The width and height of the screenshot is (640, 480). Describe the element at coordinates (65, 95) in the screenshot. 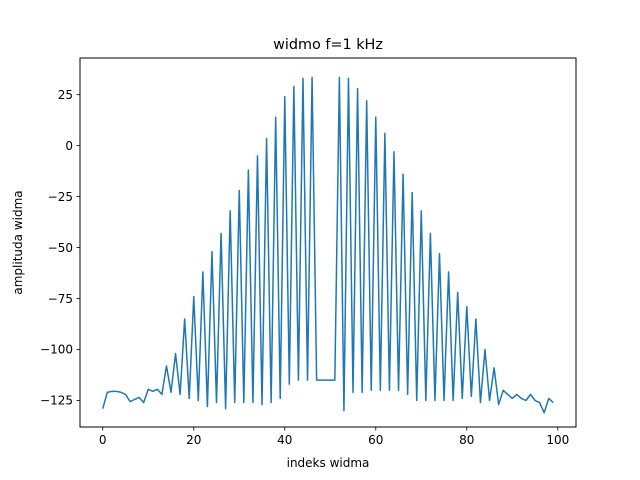

I see `y-tick-label: 25` at that location.